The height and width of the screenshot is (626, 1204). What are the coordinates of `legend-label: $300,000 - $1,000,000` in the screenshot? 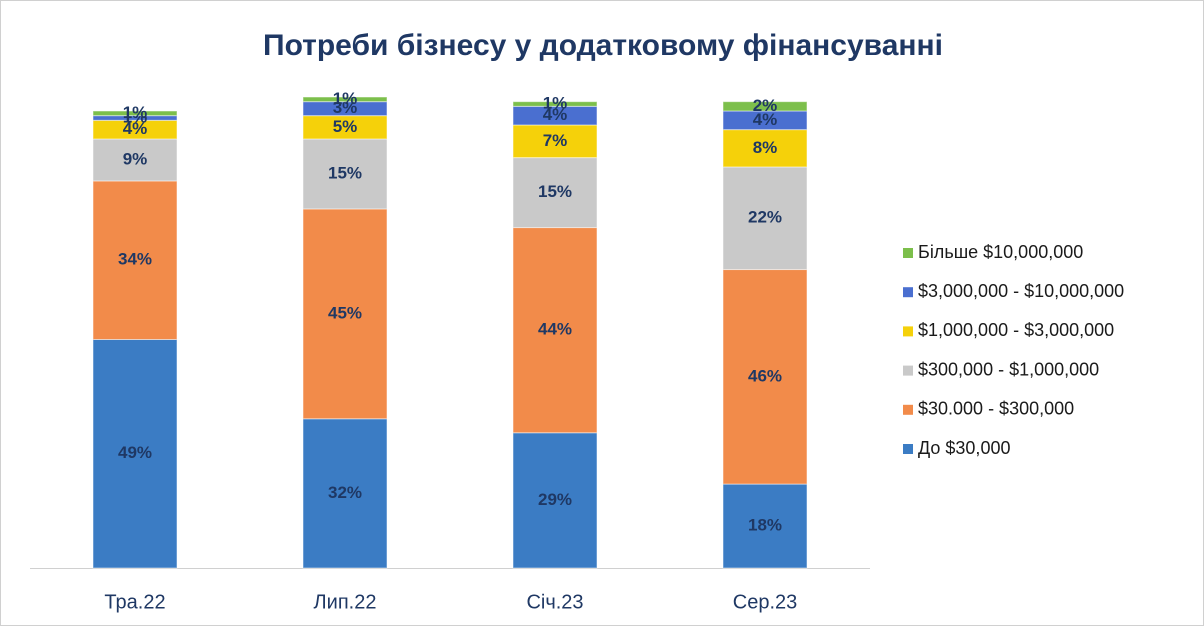 It's located at (1008, 369).